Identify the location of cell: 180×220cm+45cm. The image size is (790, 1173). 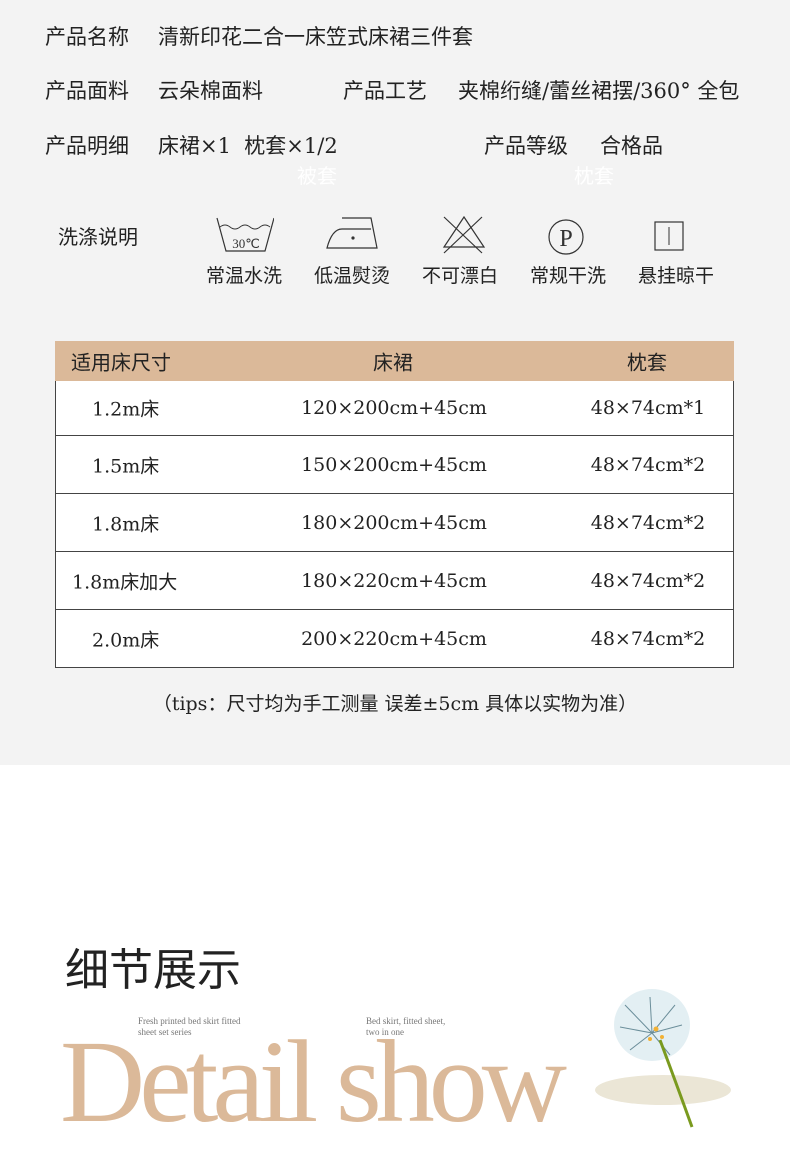
(394, 580).